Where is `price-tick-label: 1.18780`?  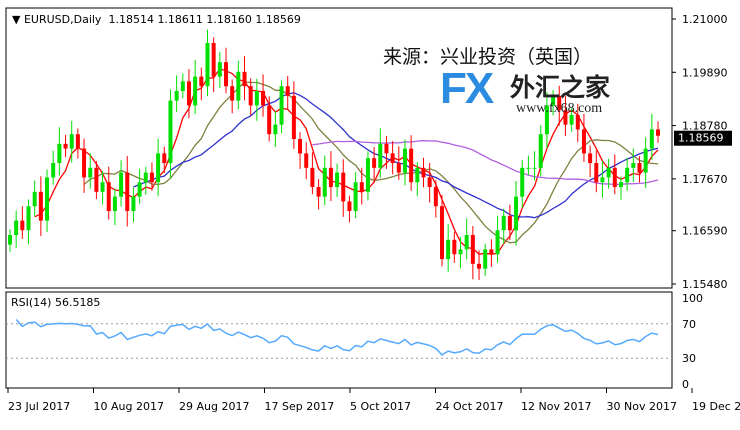
price-tick-label: 1.18780 is located at coordinates (705, 126).